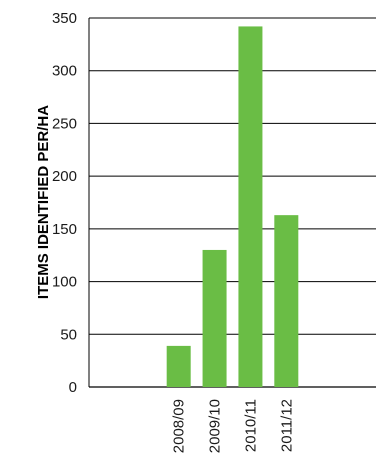 The height and width of the screenshot is (468, 384). I want to click on x-category-label: 2011/12, so click(286, 425).